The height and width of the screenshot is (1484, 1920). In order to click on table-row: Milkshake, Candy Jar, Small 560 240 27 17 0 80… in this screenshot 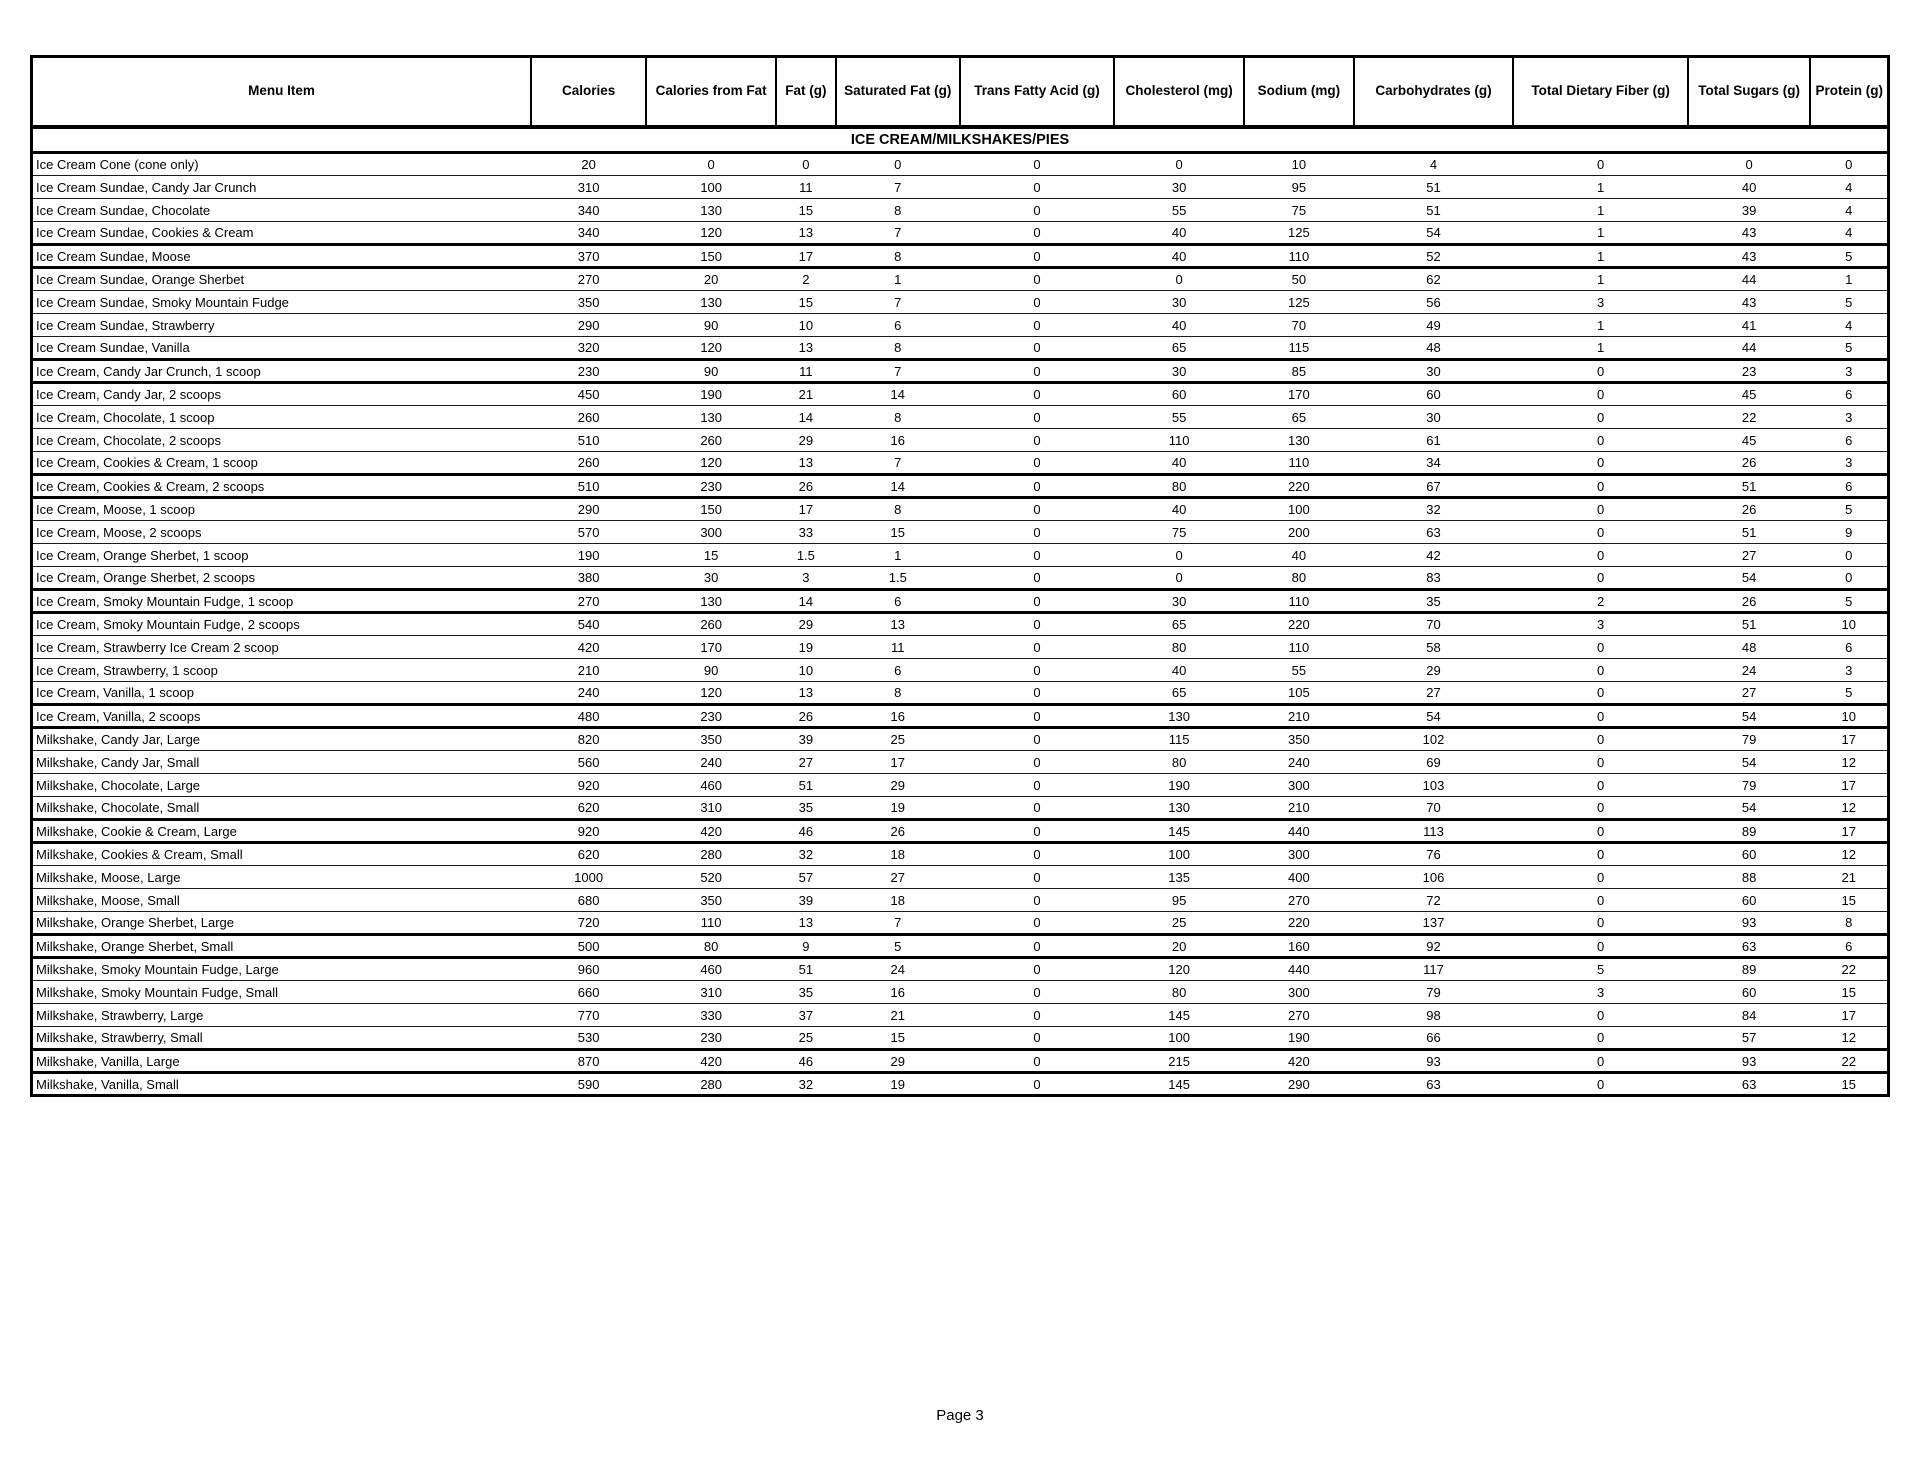, I will do `click(960, 762)`.